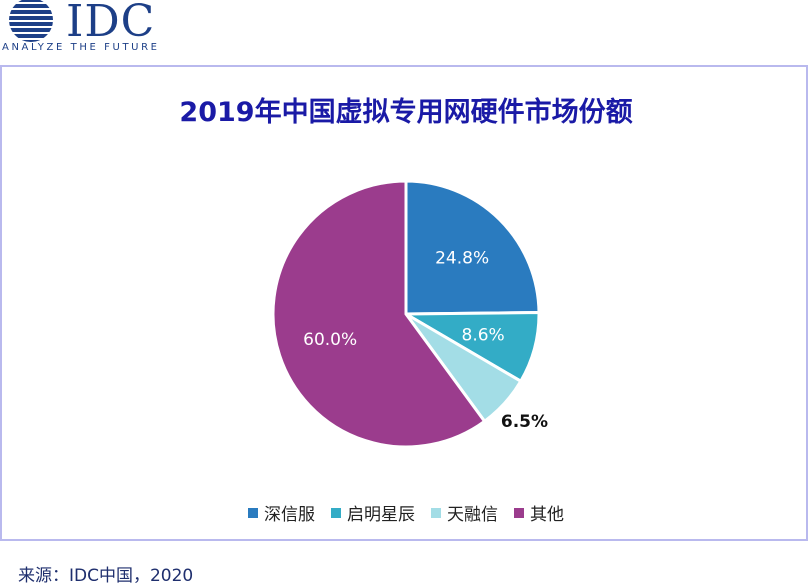 The image size is (812, 588). What do you see at coordinates (31, 21) in the screenshot?
I see `globe-icon` at bounding box center [31, 21].